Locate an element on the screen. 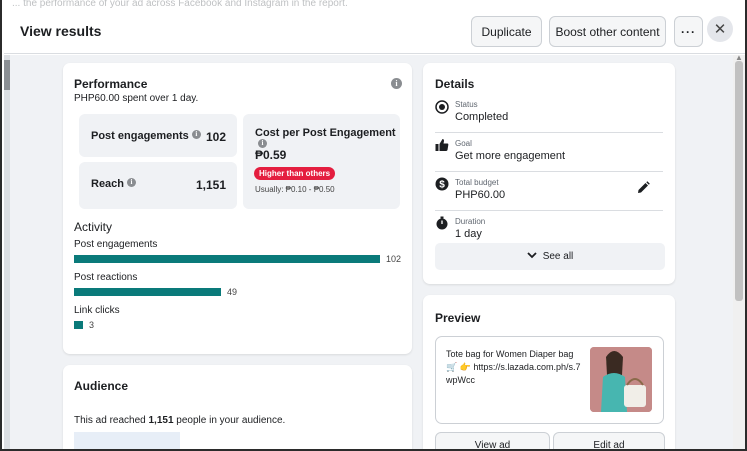  details-title: Details is located at coordinates (455, 84).